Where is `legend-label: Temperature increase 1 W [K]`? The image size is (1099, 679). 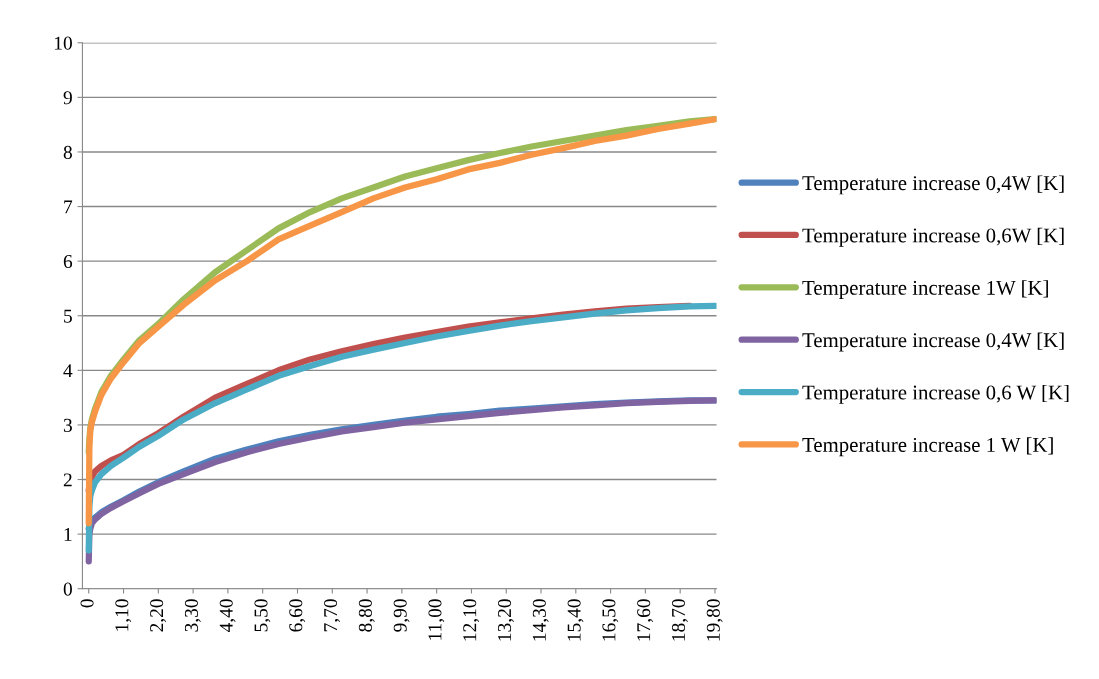 legend-label: Temperature increase 1 W [K] is located at coordinates (927, 447).